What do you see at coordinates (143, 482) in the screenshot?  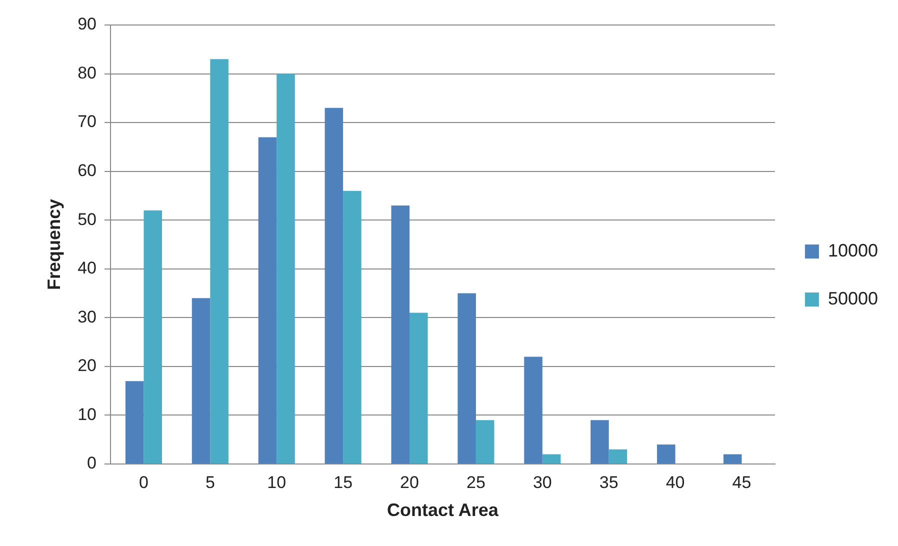 I see `x-tick-label: 0` at bounding box center [143, 482].